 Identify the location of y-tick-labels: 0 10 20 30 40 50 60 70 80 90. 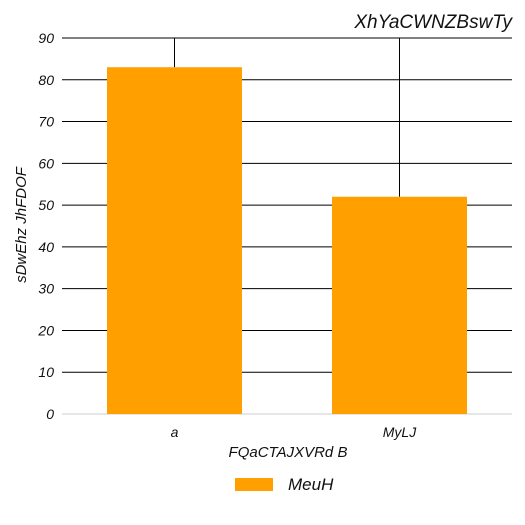
(45, 226).